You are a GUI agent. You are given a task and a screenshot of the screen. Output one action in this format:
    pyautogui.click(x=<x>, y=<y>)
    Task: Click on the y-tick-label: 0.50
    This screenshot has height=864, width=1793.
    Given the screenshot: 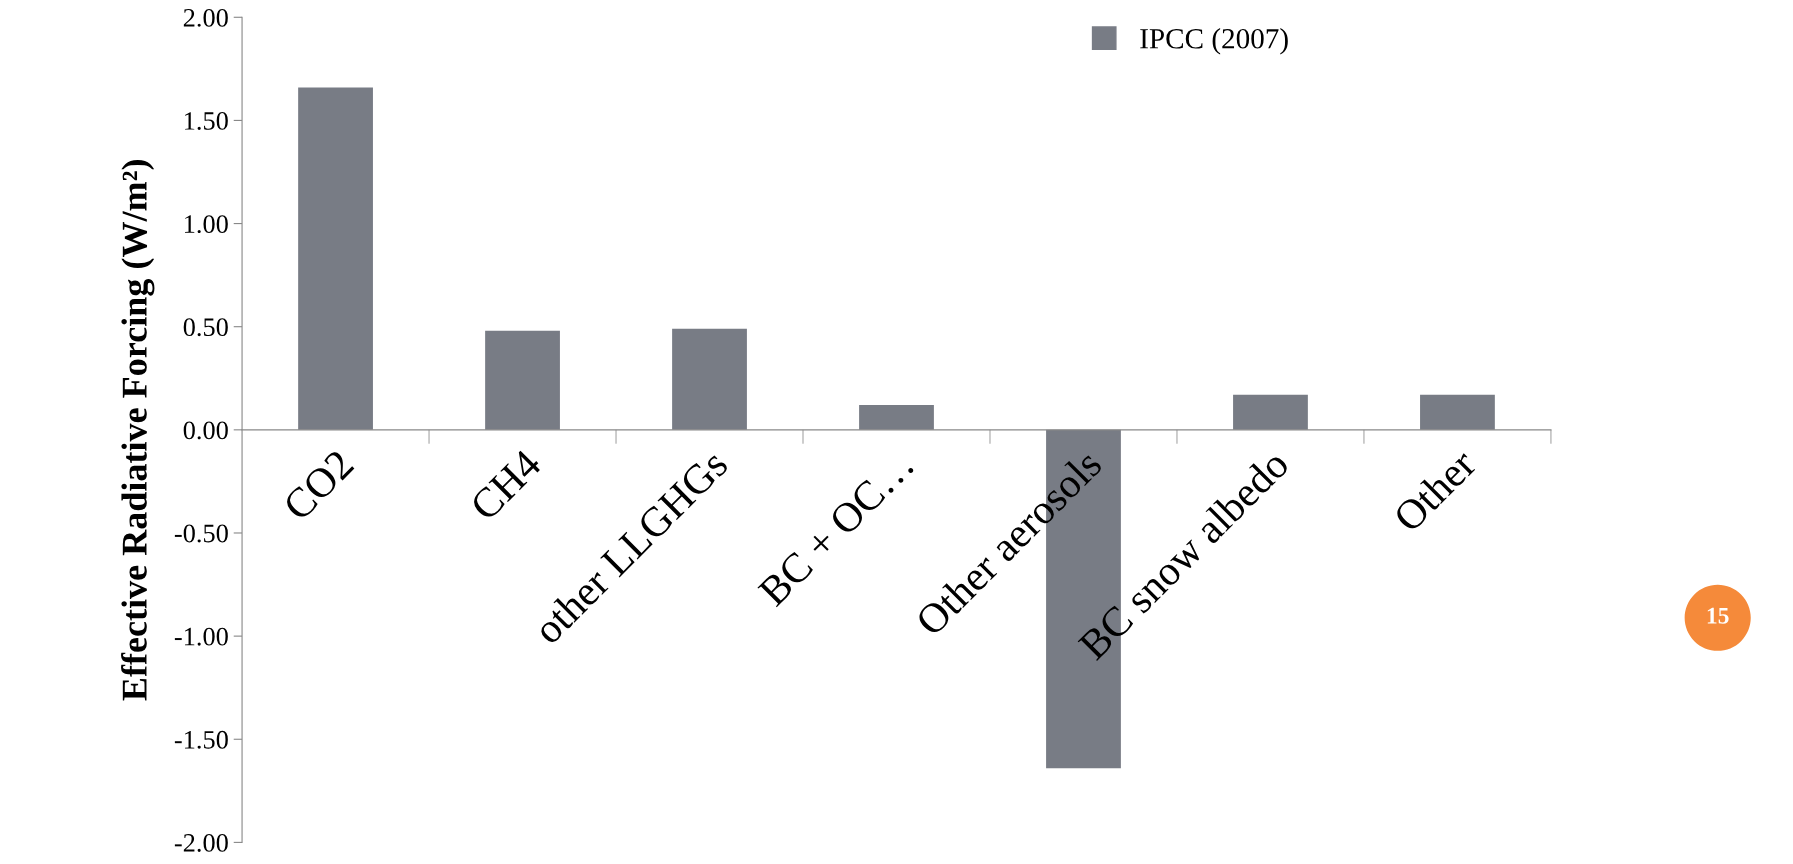 What is the action you would take?
    pyautogui.click(x=205, y=327)
    